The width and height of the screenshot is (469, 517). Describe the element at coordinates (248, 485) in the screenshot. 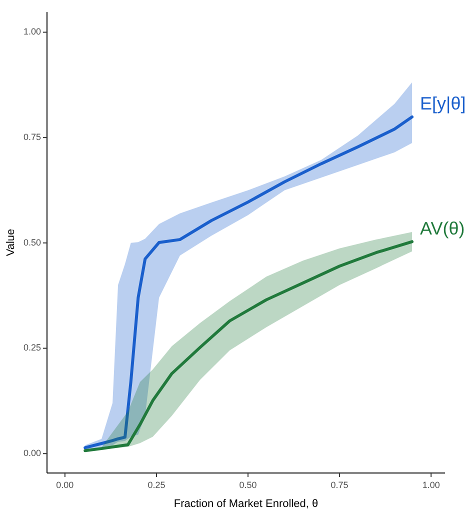

I see `x-tick-label: 0.50` at that location.